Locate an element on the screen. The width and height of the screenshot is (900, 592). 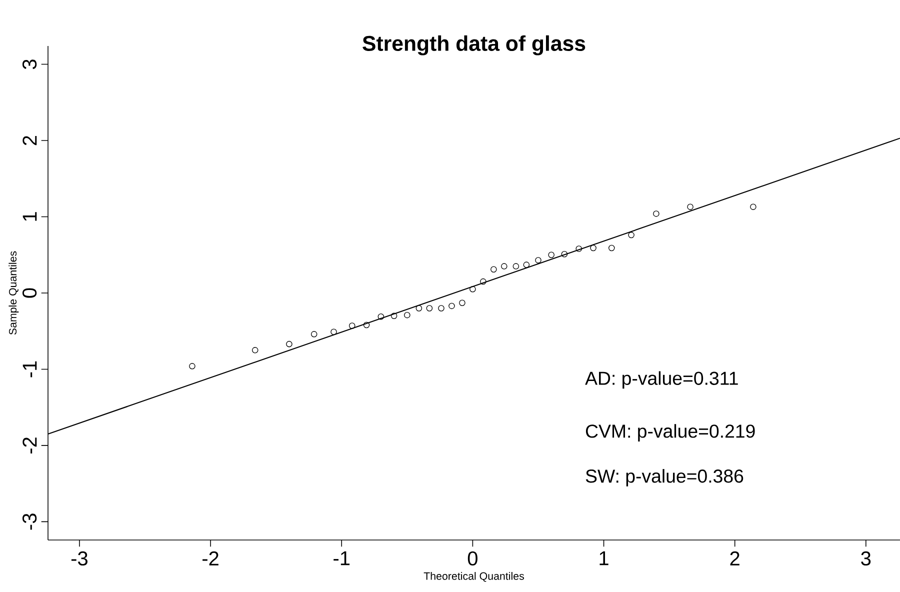
y-axis-title: Sample Quantiles is located at coordinates (13, 293).